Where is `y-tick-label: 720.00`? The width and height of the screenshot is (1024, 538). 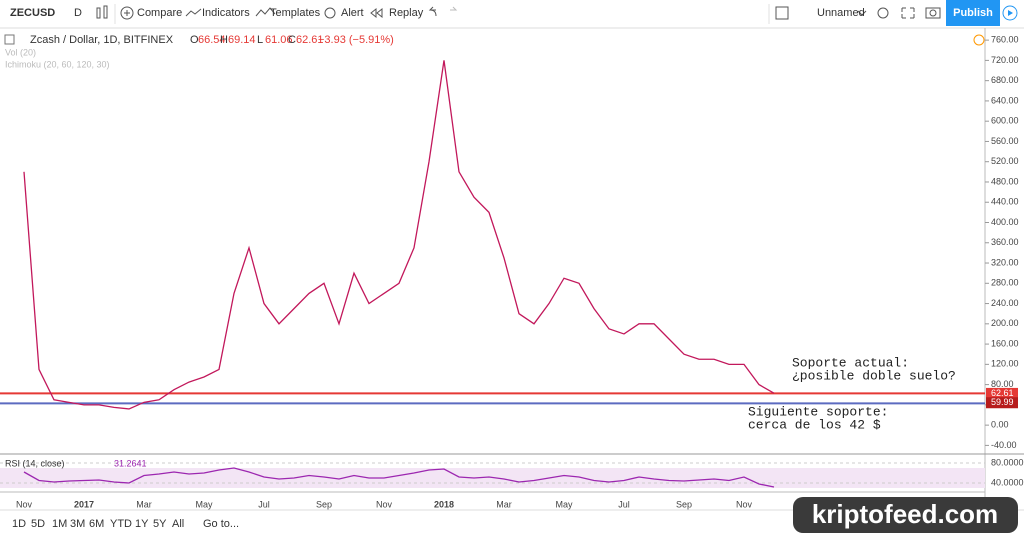
y-tick-label: 720.00 is located at coordinates (1005, 60).